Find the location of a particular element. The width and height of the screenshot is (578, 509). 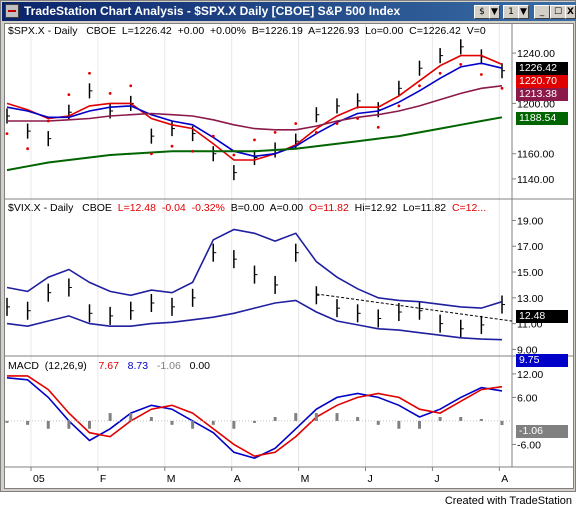

window-link-dropdown-icon: ▼ is located at coordinates (523, 12).